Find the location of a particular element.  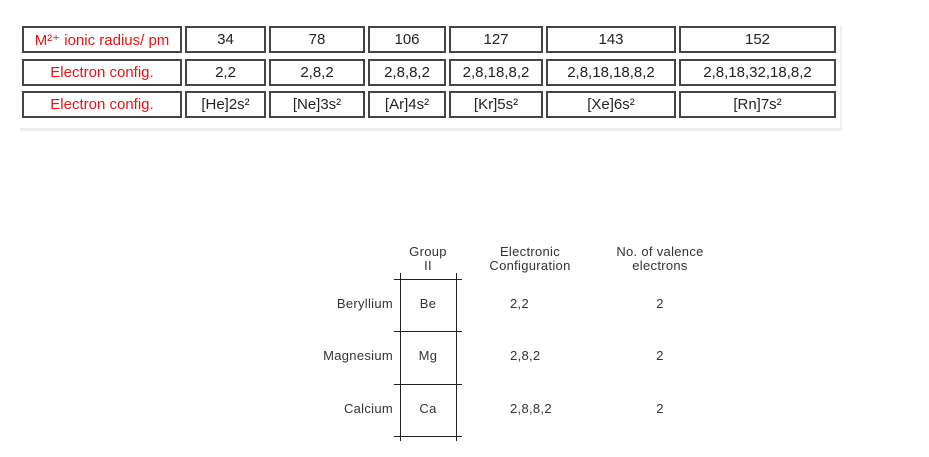

table-cell: 143 is located at coordinates (611, 39).